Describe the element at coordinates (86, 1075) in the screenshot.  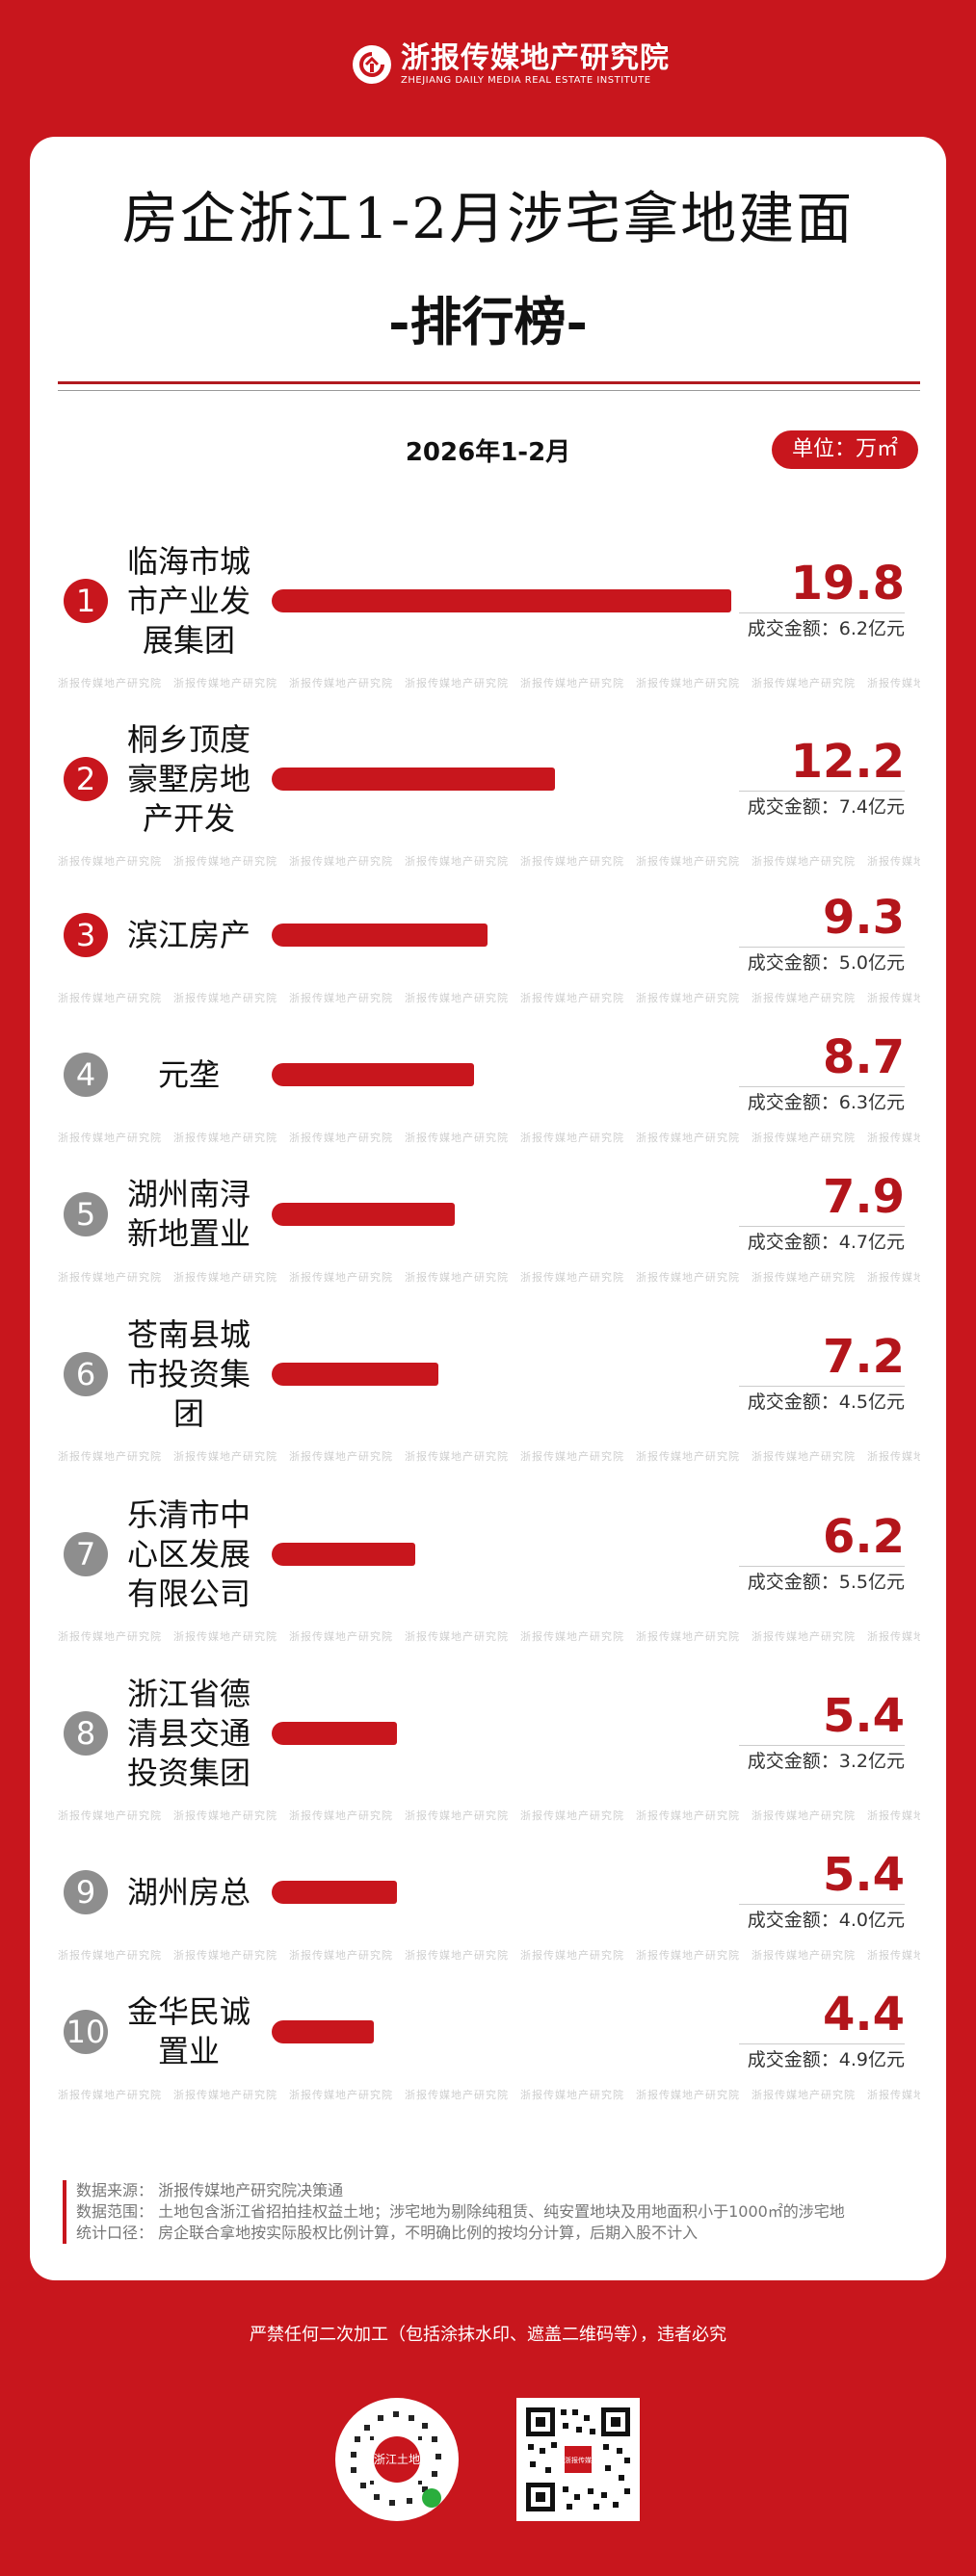
I see `rank-badge: 4` at that location.